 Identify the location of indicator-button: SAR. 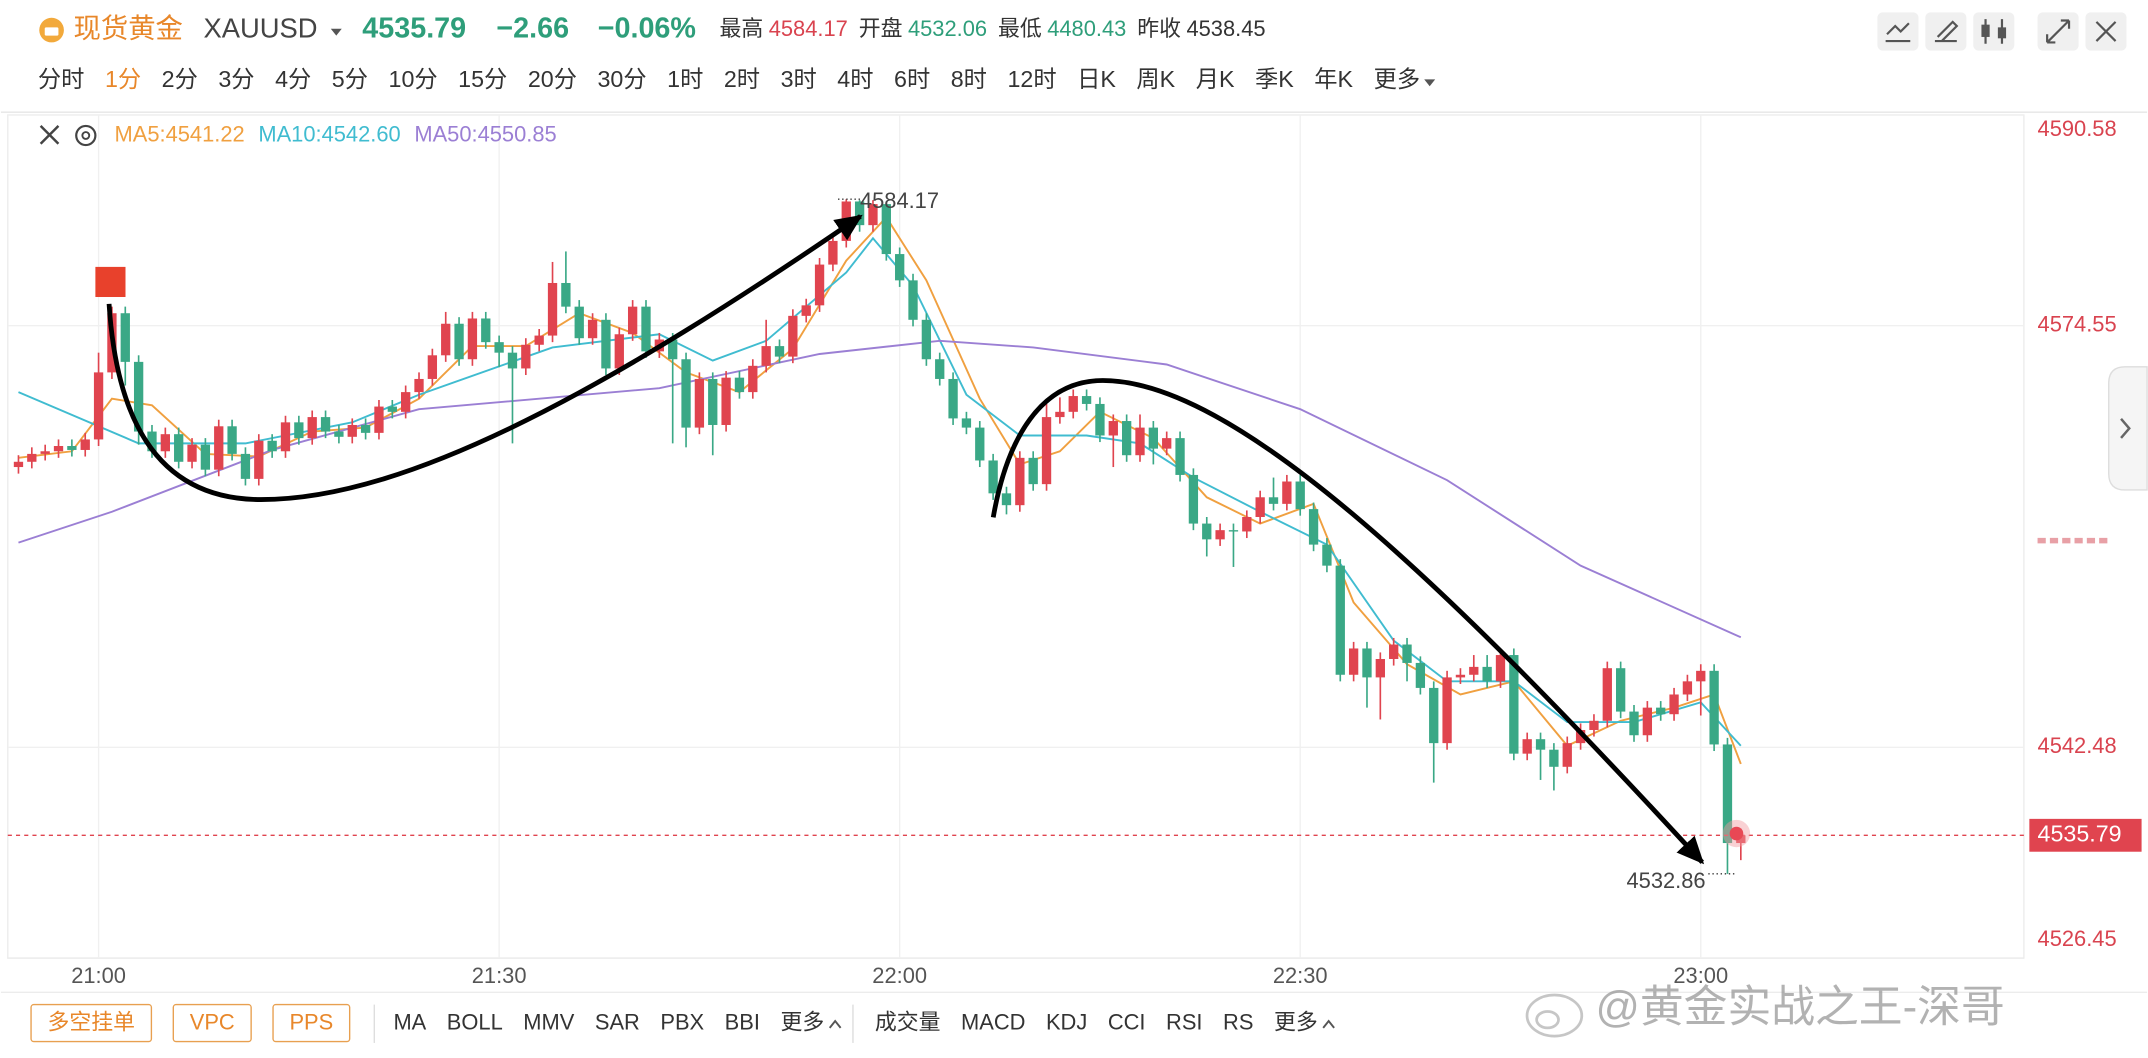
(617, 1022).